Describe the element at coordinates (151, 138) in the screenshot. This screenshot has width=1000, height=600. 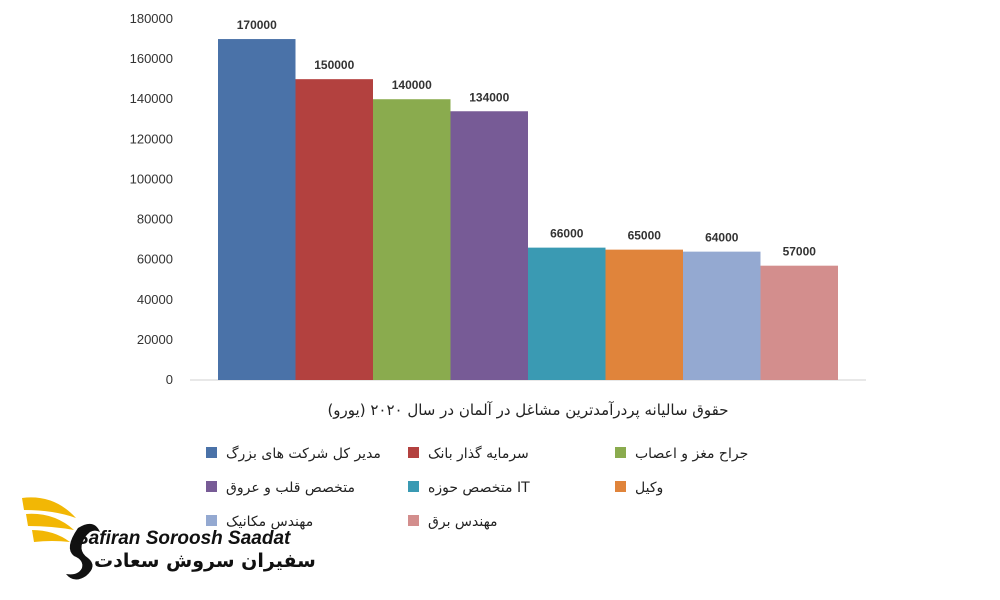
I see `y-tick-label: 120000` at that location.